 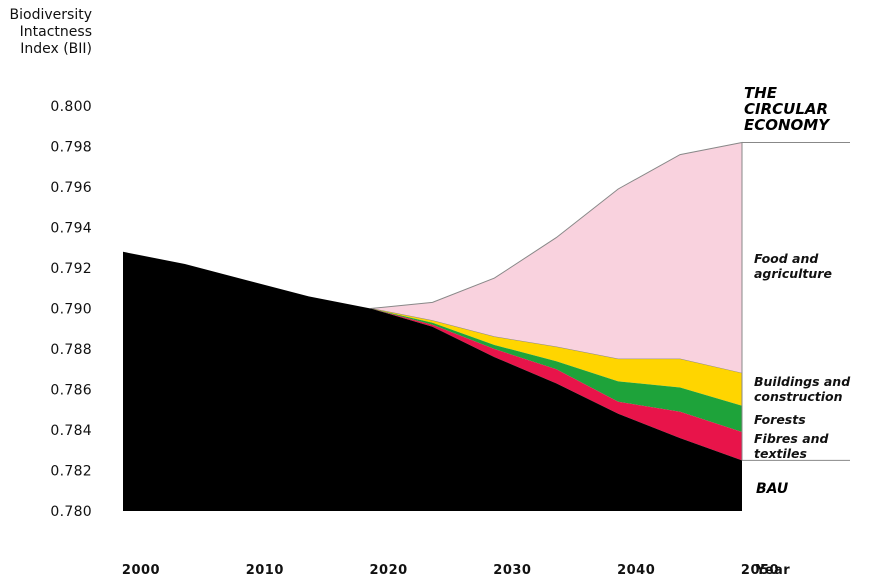 I want to click on title-line-2: CIRCULAR, so click(x=786, y=109).